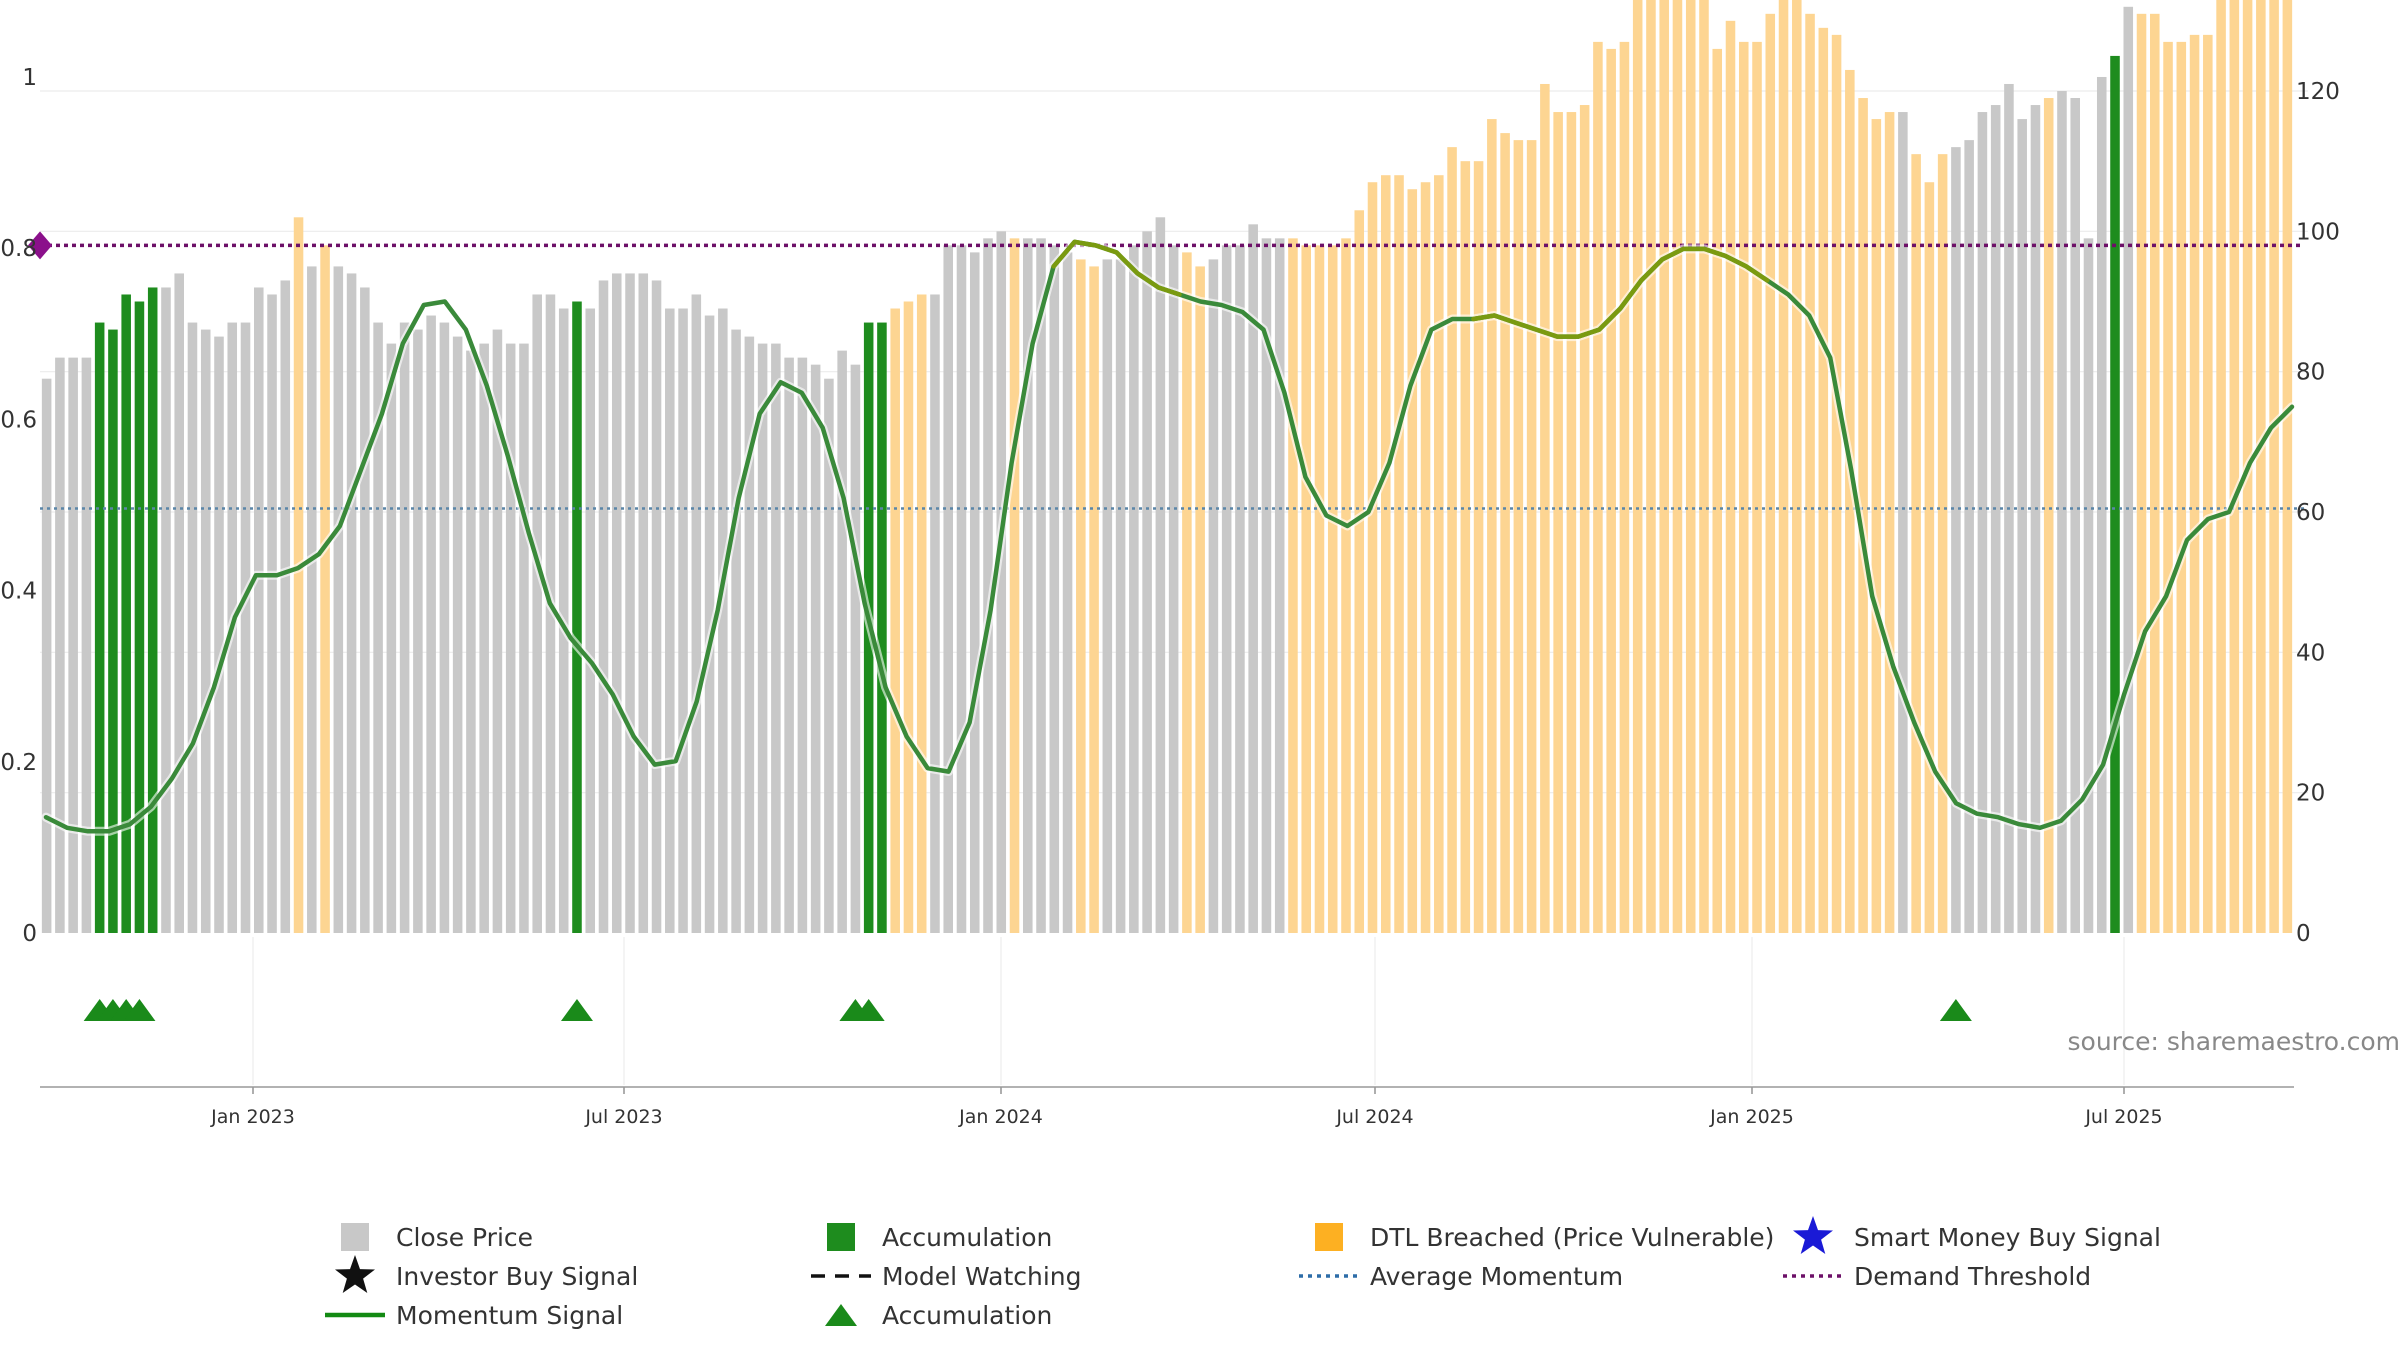 This screenshot has height=1350, width=2400. I want to click on left-y-tick-label: 0.4, so click(18, 592).